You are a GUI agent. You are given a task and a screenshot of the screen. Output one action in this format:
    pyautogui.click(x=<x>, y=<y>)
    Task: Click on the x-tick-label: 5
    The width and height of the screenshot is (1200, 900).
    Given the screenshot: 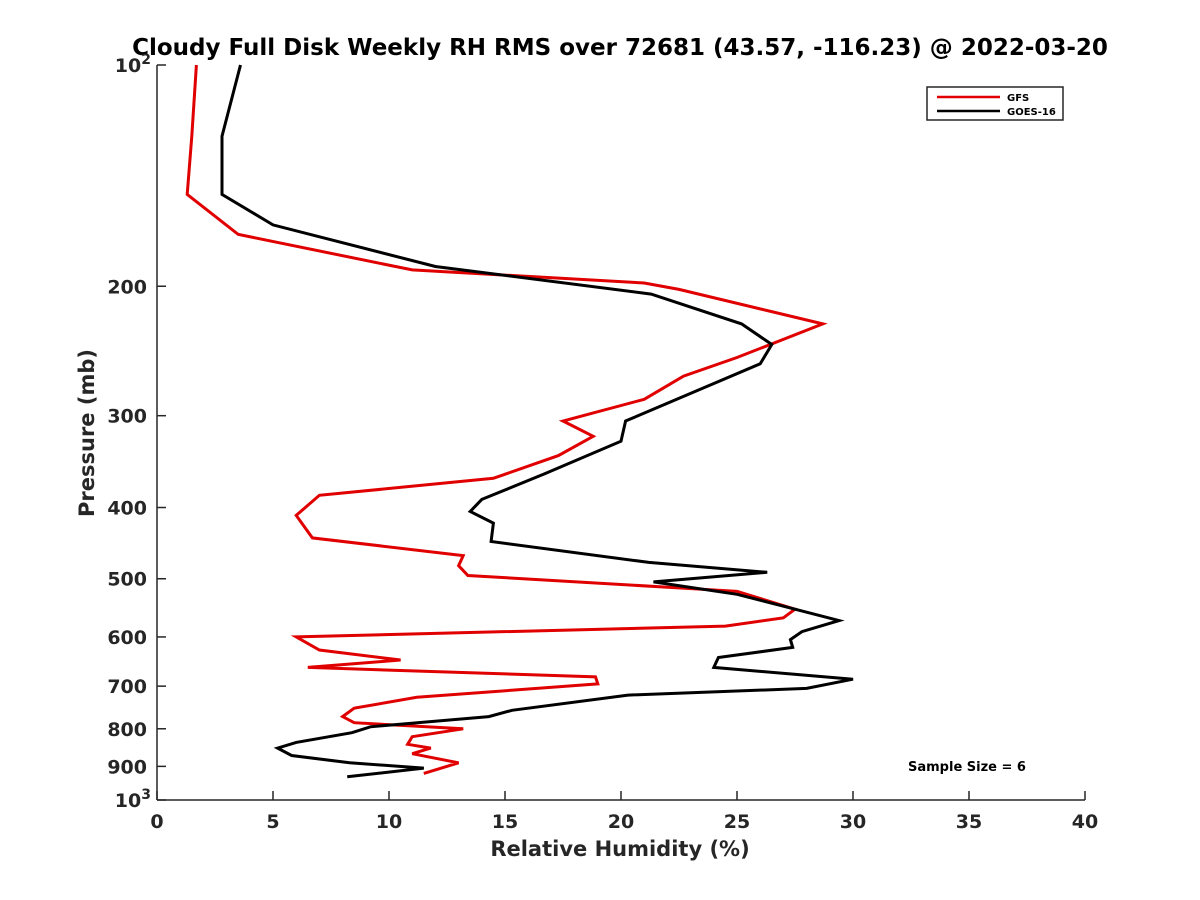 What is the action you would take?
    pyautogui.click(x=272, y=822)
    